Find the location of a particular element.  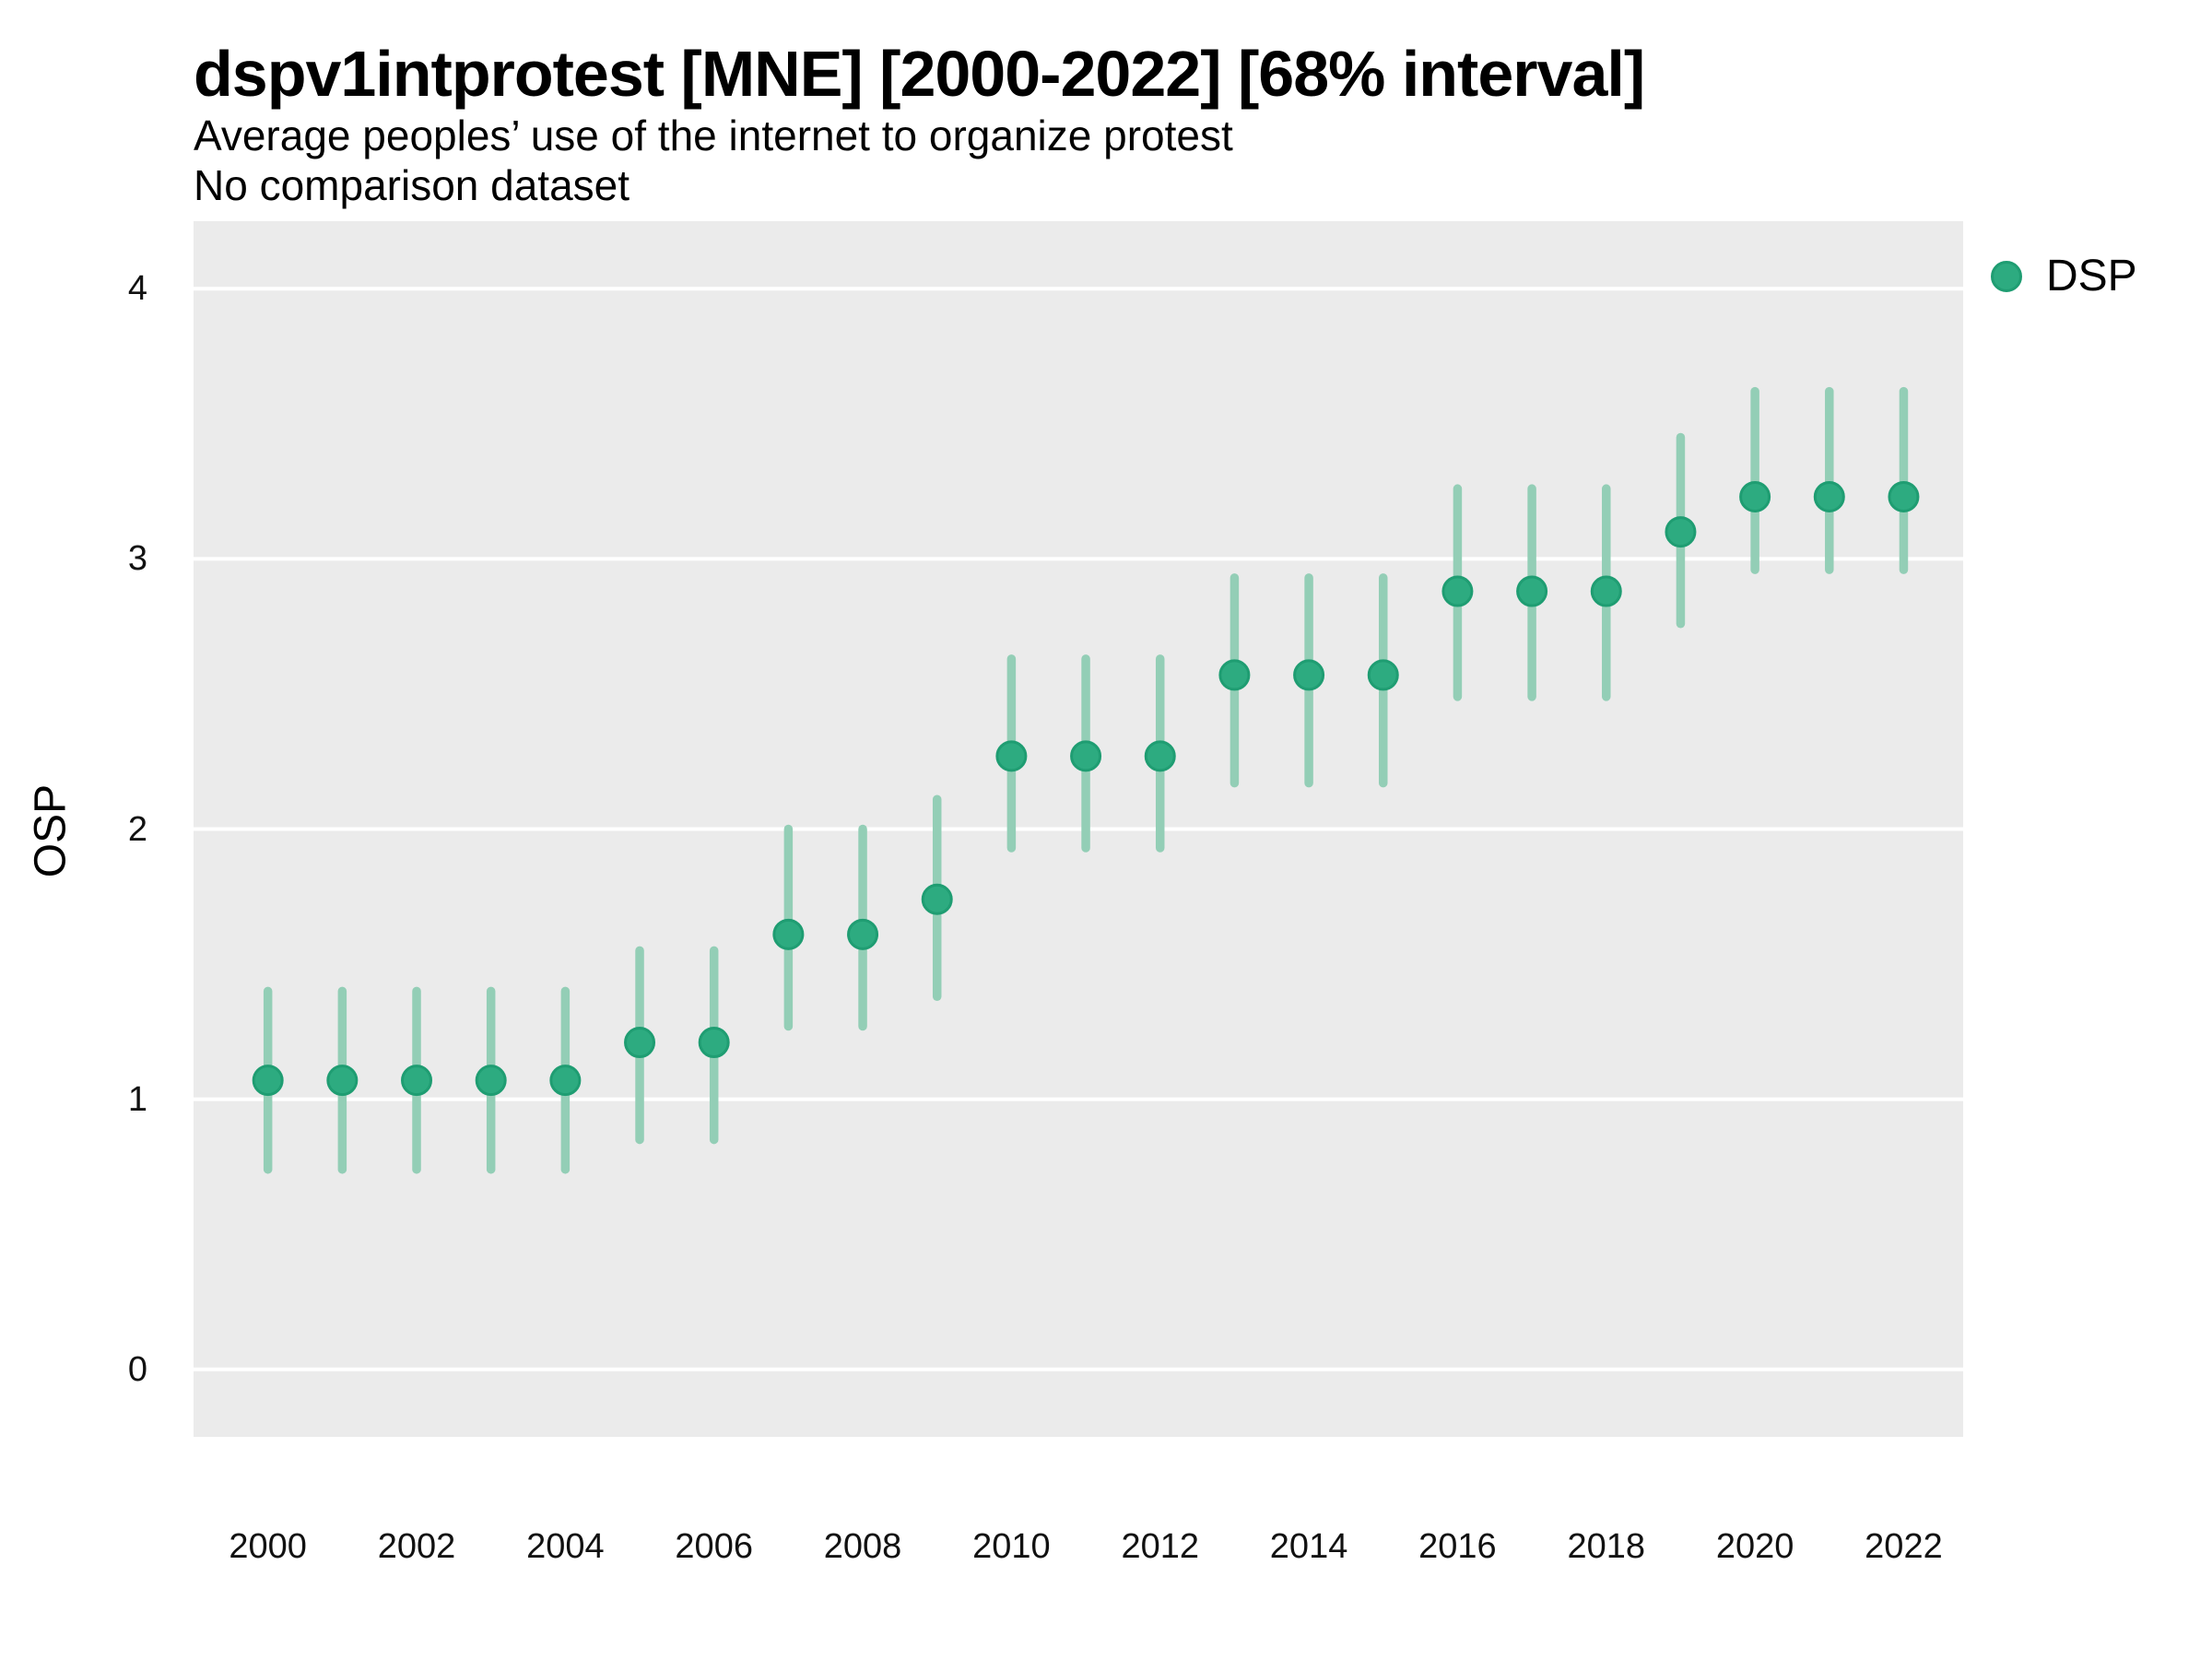

x-tick-label-2010: 2010 is located at coordinates (1011, 1546).